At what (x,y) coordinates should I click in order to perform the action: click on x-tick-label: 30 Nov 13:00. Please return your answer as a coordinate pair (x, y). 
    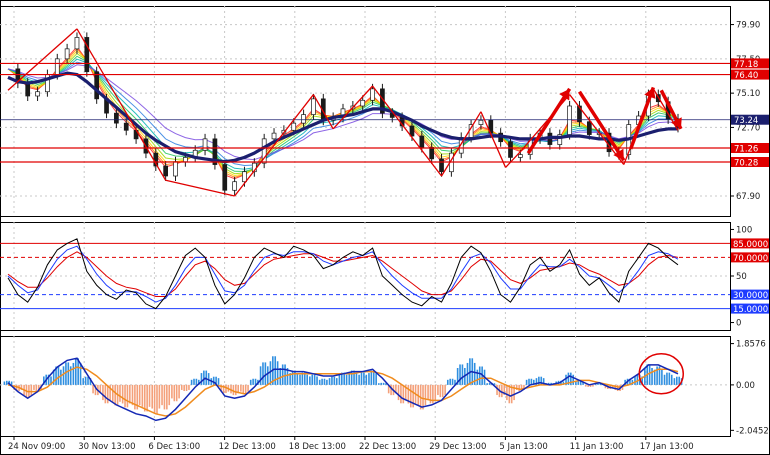
    Looking at the image, I should click on (106, 447).